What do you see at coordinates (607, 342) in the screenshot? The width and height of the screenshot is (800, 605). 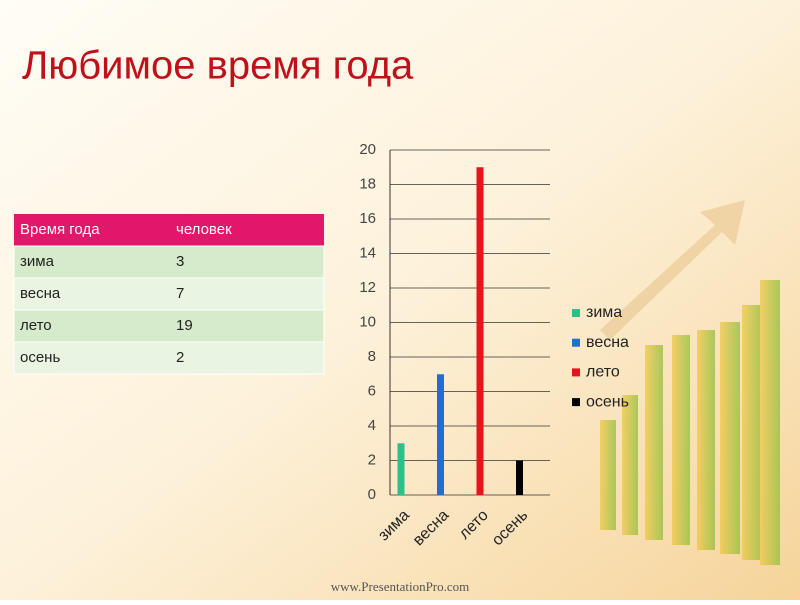 I see `legend-label: весна` at bounding box center [607, 342].